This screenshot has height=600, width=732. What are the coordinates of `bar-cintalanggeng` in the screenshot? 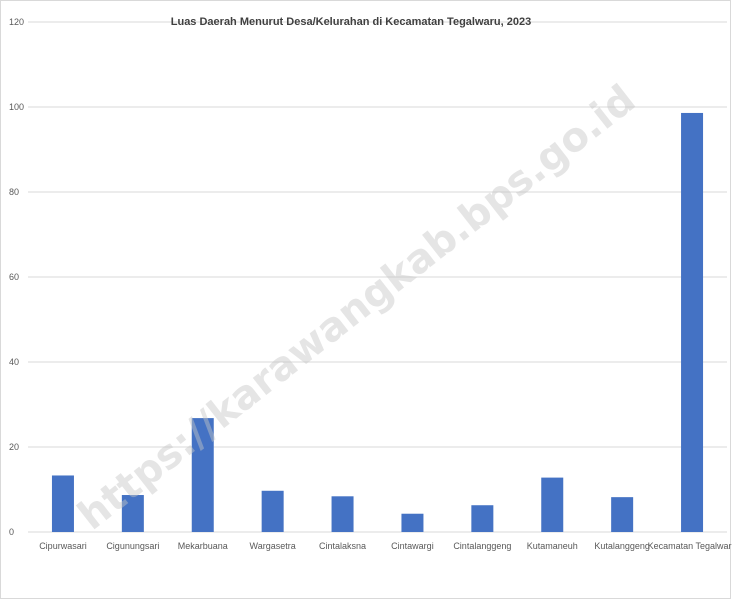 It's located at (482, 518).